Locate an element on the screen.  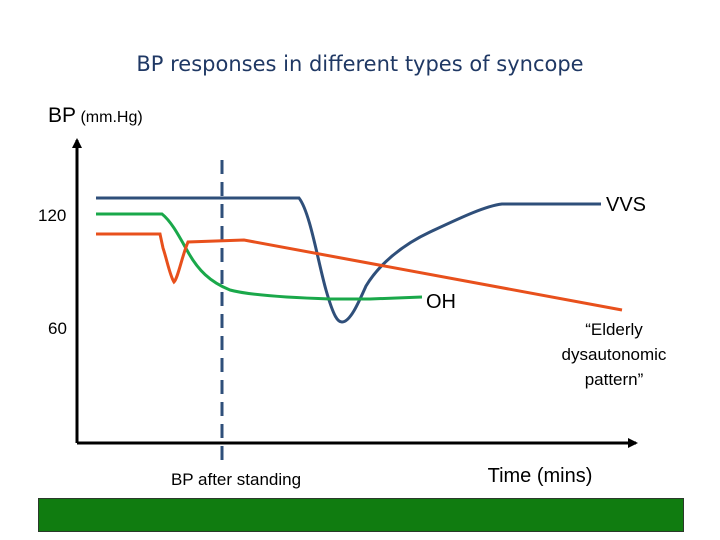
annotation-vvs: VVS is located at coordinates (626, 205).